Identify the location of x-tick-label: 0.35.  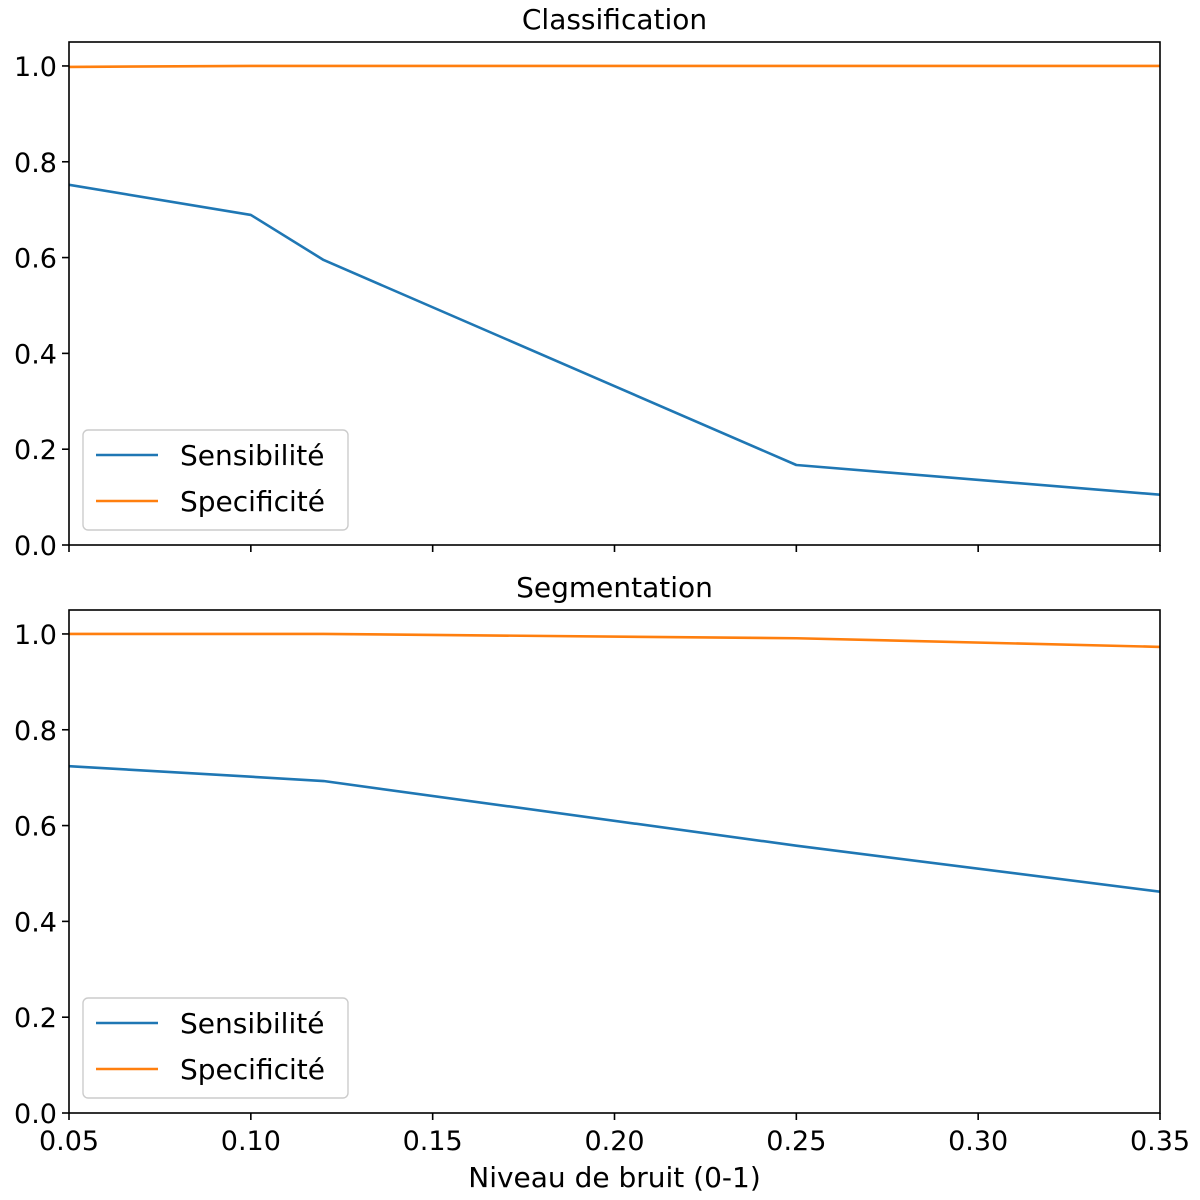
(1160, 1141).